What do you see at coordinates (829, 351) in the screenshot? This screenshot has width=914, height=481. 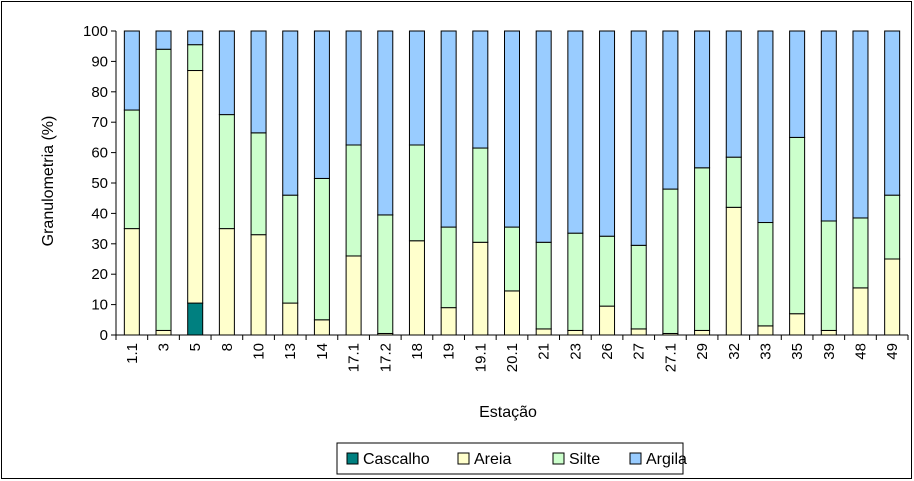 I see `x-tick-label: 39` at bounding box center [829, 351].